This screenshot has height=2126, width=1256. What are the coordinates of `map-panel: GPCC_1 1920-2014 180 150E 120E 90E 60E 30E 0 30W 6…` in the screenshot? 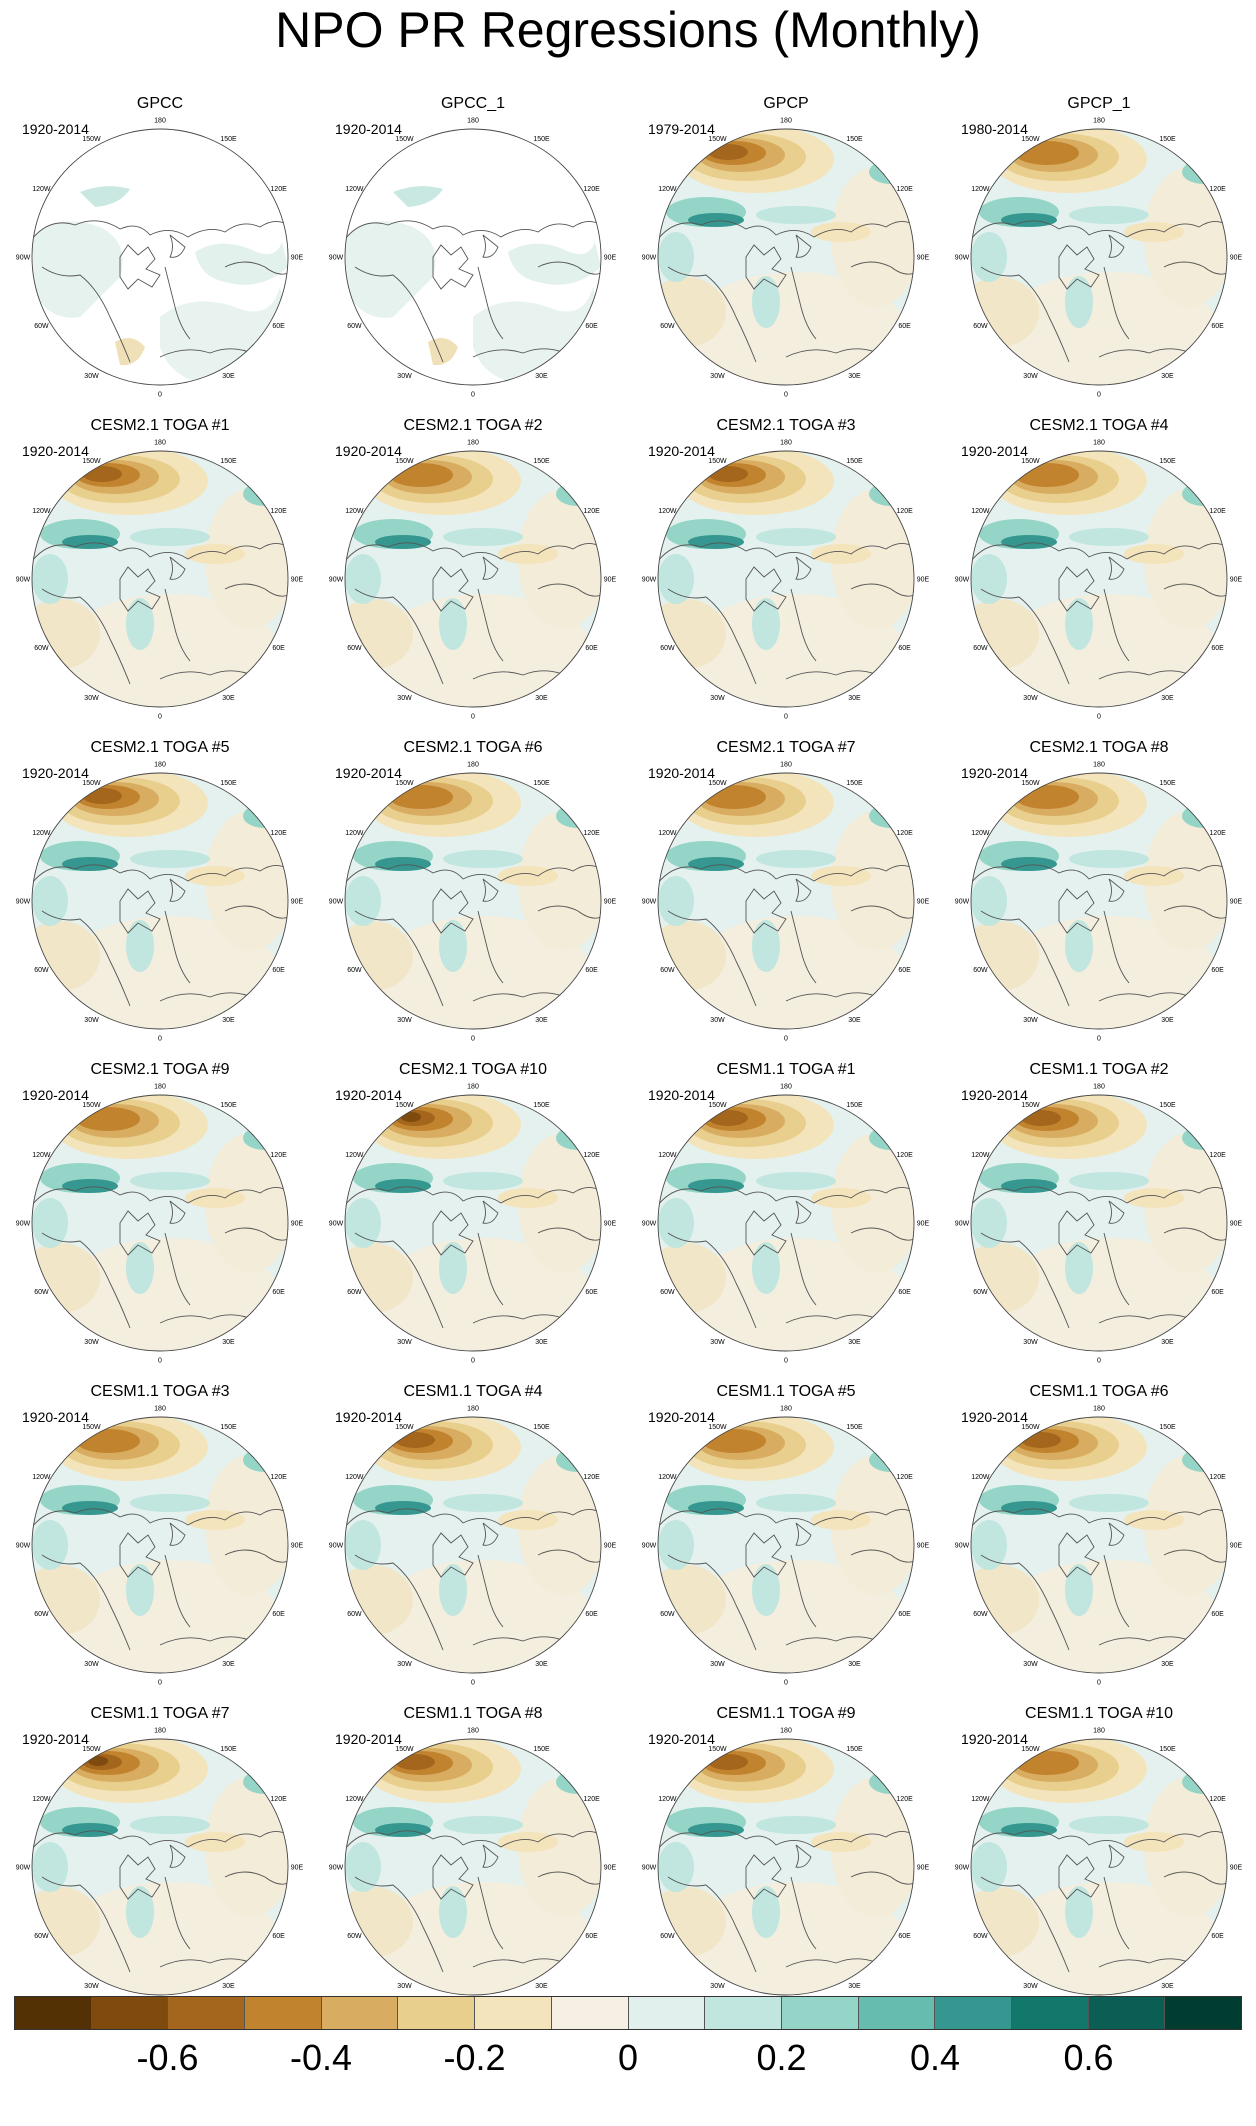 It's located at (473, 247).